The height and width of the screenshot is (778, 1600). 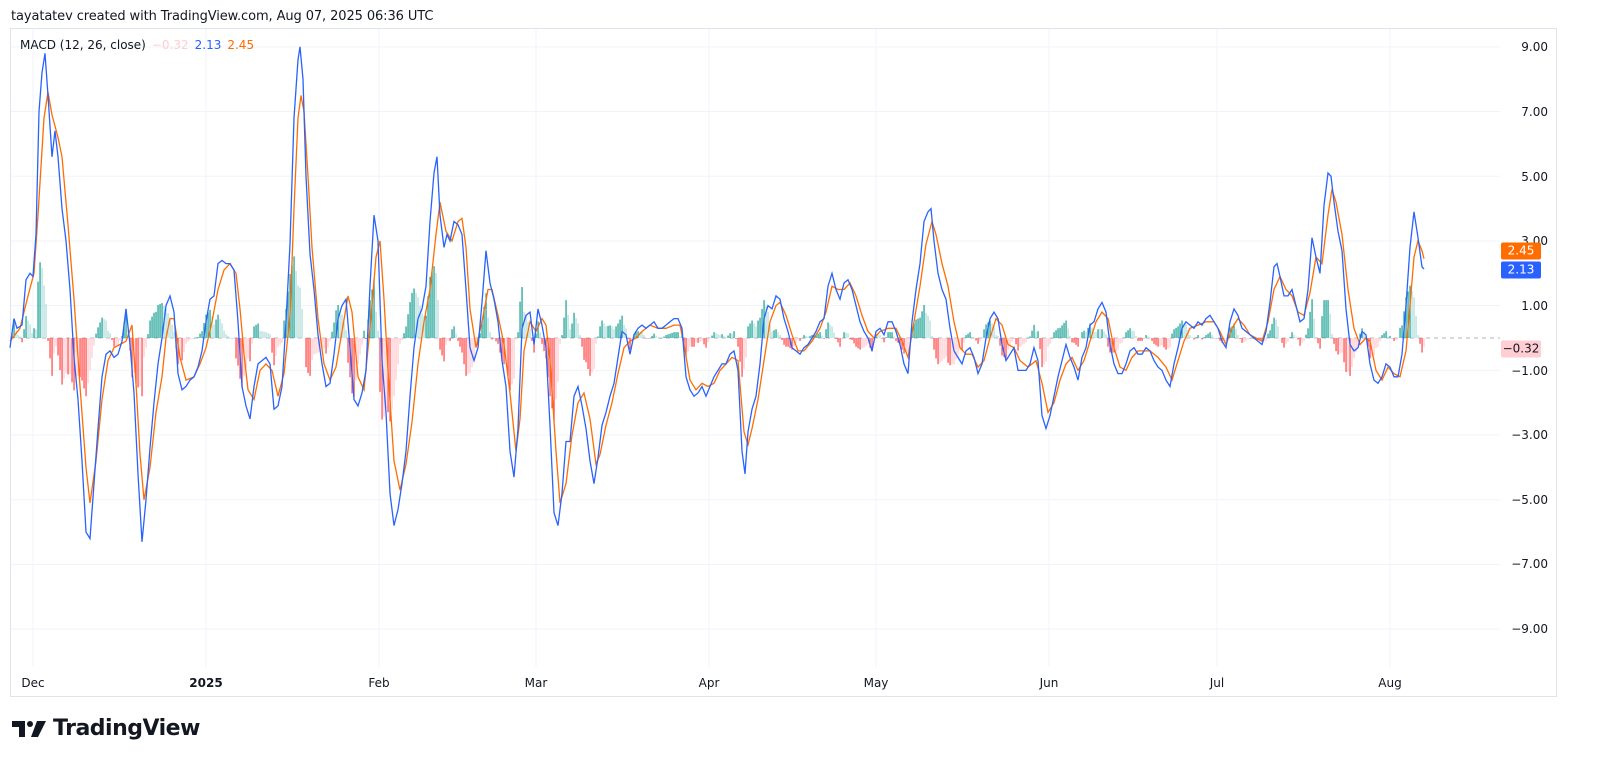 What do you see at coordinates (208, 45) in the screenshot?
I see `legend-macd-value: 2.13` at bounding box center [208, 45].